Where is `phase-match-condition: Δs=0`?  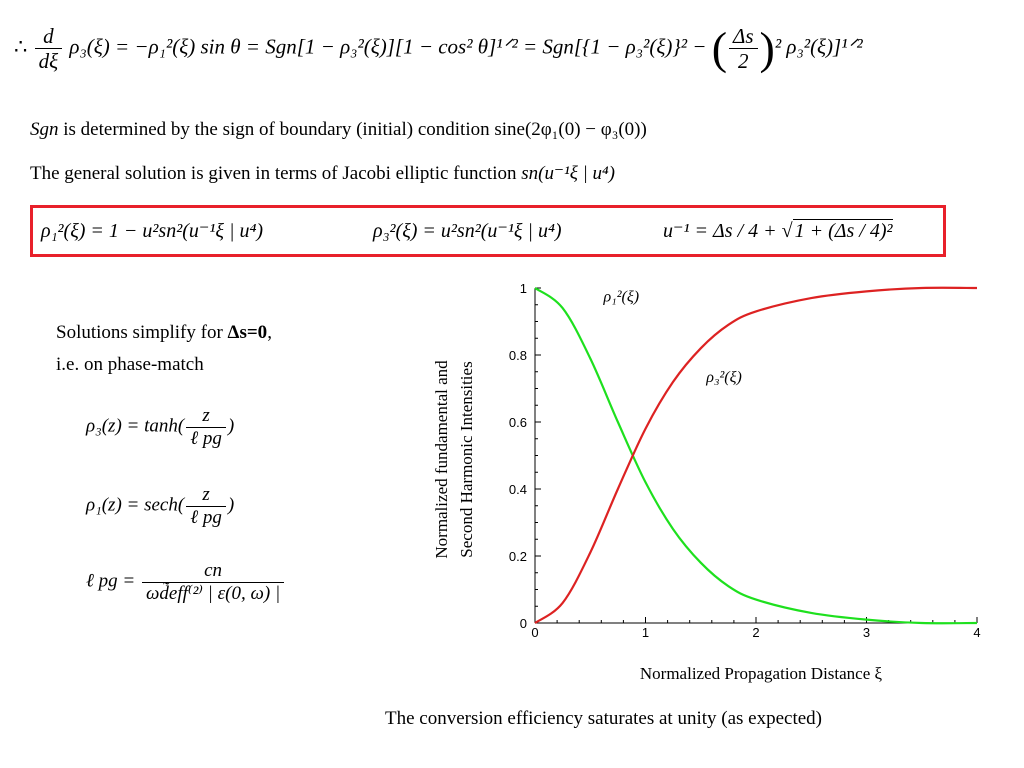
phase-match-condition: Δs=0 is located at coordinates (247, 332).